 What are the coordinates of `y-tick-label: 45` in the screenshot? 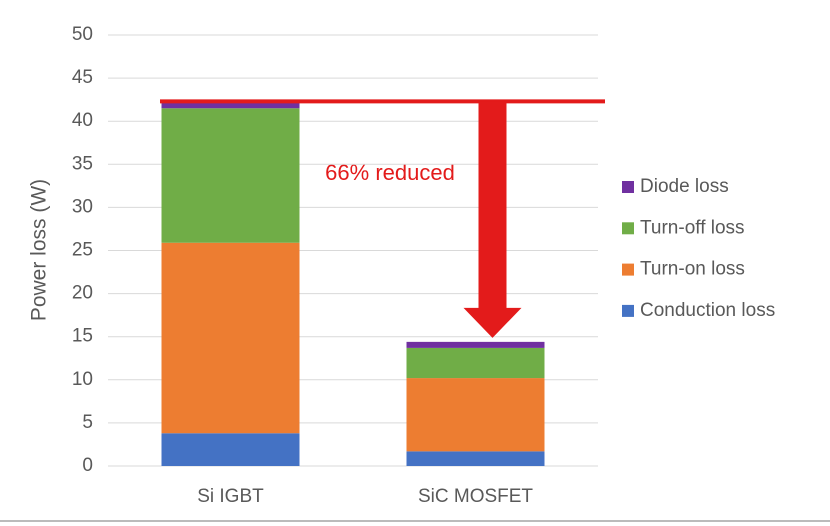 It's located at (82, 77).